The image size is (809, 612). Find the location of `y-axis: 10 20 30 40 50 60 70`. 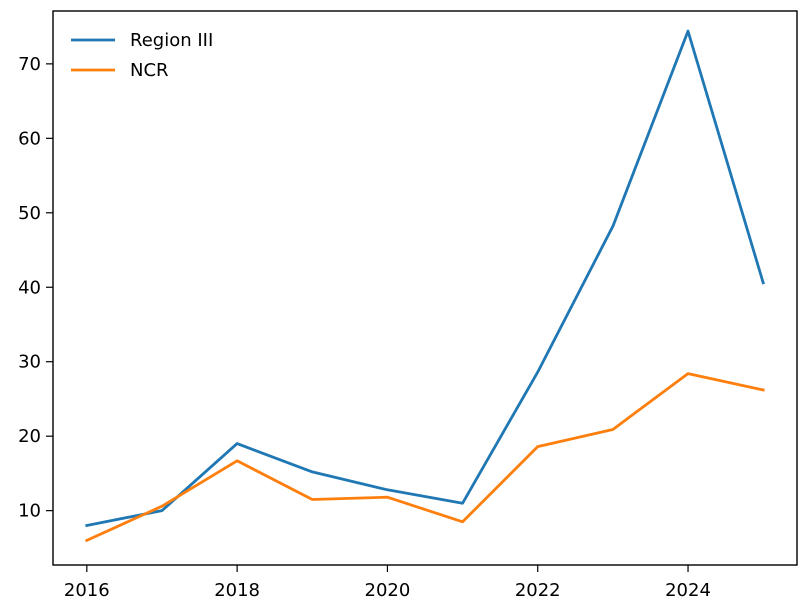

y-axis: 10 20 30 40 50 60 70 is located at coordinates (35, 288).